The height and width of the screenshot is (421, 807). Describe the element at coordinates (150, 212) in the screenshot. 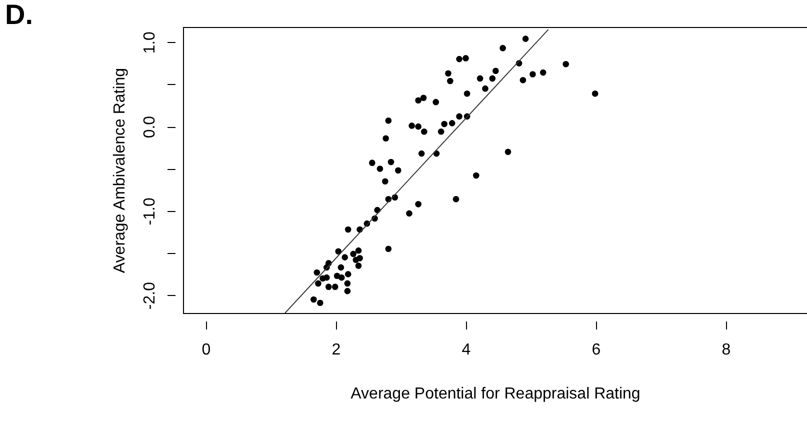

I see `y-tick-label: -1.0` at that location.